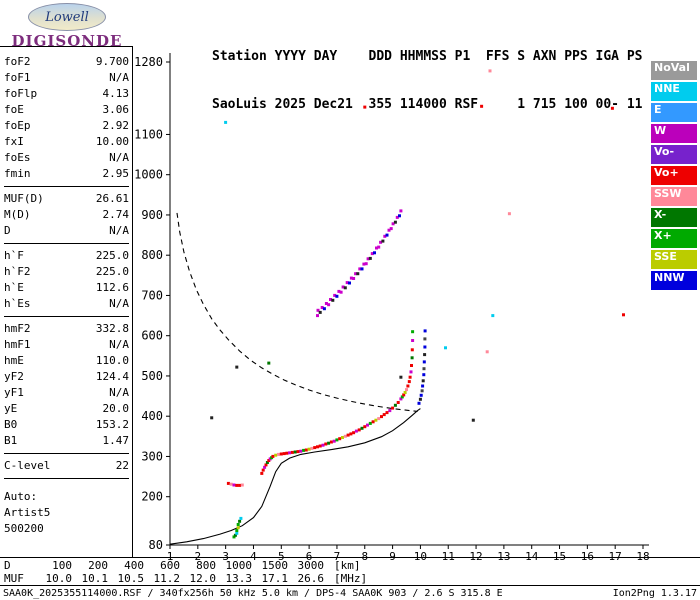 This screenshot has height=600, width=700. Describe the element at coordinates (21, 93) in the screenshot. I see `param-label: foFlp` at that location.